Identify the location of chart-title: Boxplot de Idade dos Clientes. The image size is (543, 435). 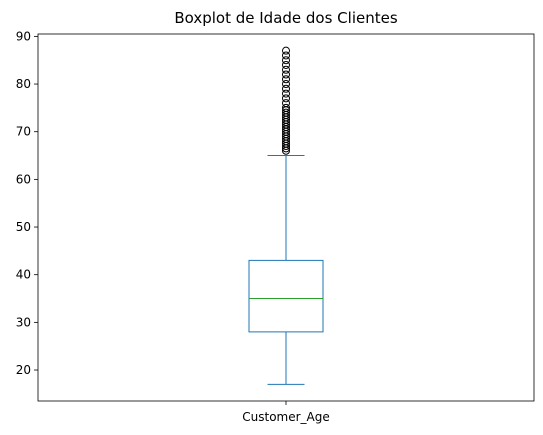
(286, 18).